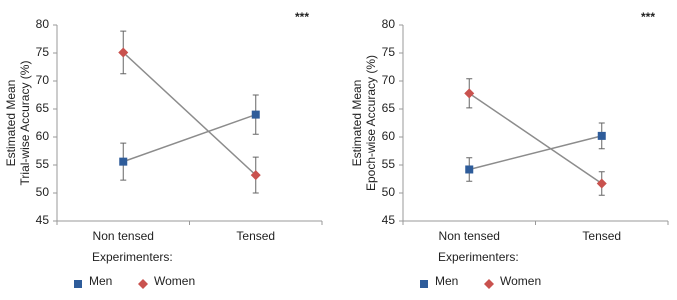 The image size is (677, 300). What do you see at coordinates (371, 123) in the screenshot?
I see `y-axis-label: Epoch-wise Accuracy (%)` at bounding box center [371, 123].